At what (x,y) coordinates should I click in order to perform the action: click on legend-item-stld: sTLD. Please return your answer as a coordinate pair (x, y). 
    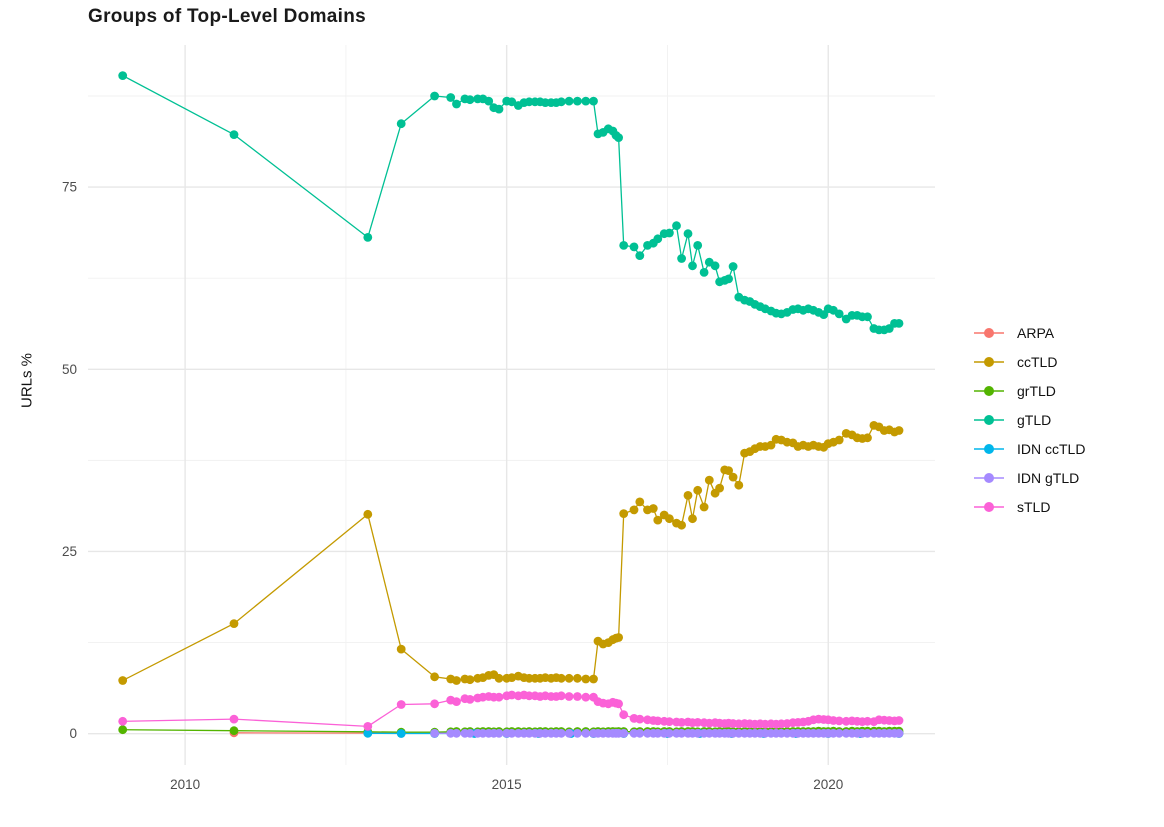
    Looking at the image, I should click on (1029, 506).